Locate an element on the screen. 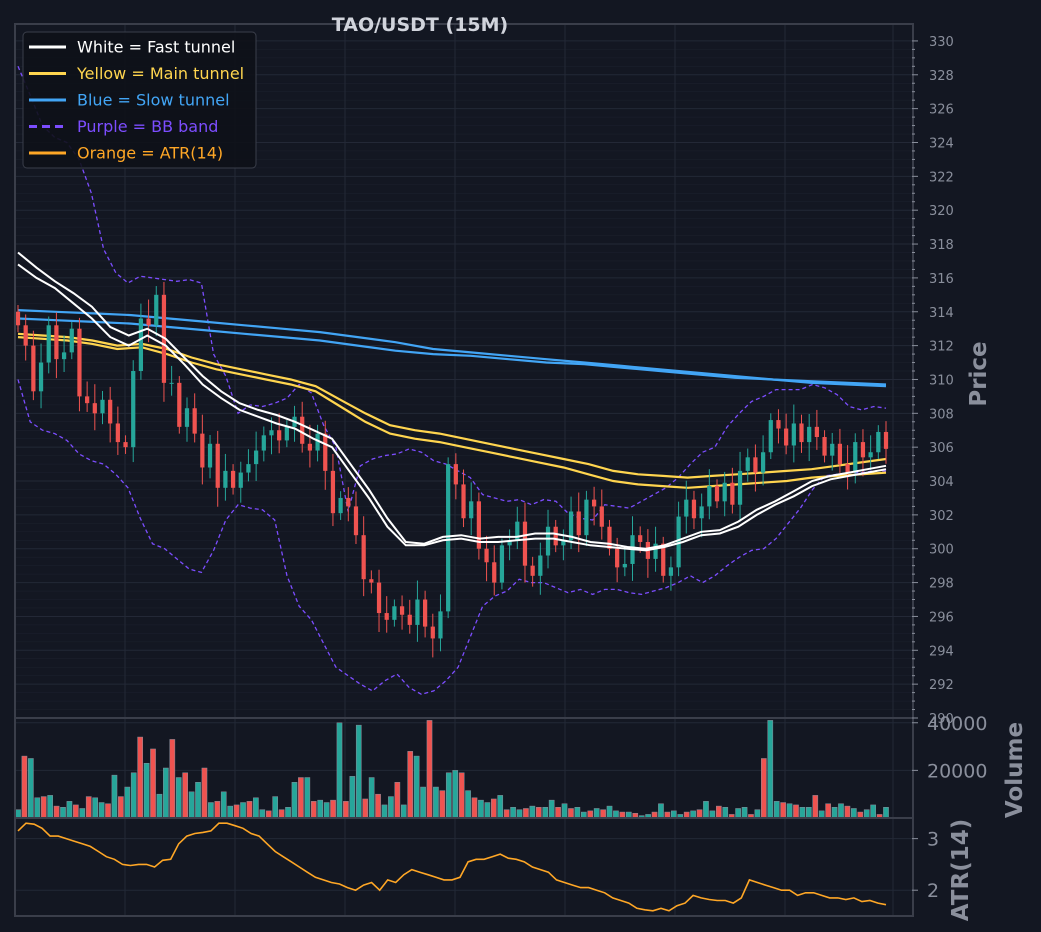 The height and width of the screenshot is (932, 1041). price-tick-label: 328 is located at coordinates (941, 76).